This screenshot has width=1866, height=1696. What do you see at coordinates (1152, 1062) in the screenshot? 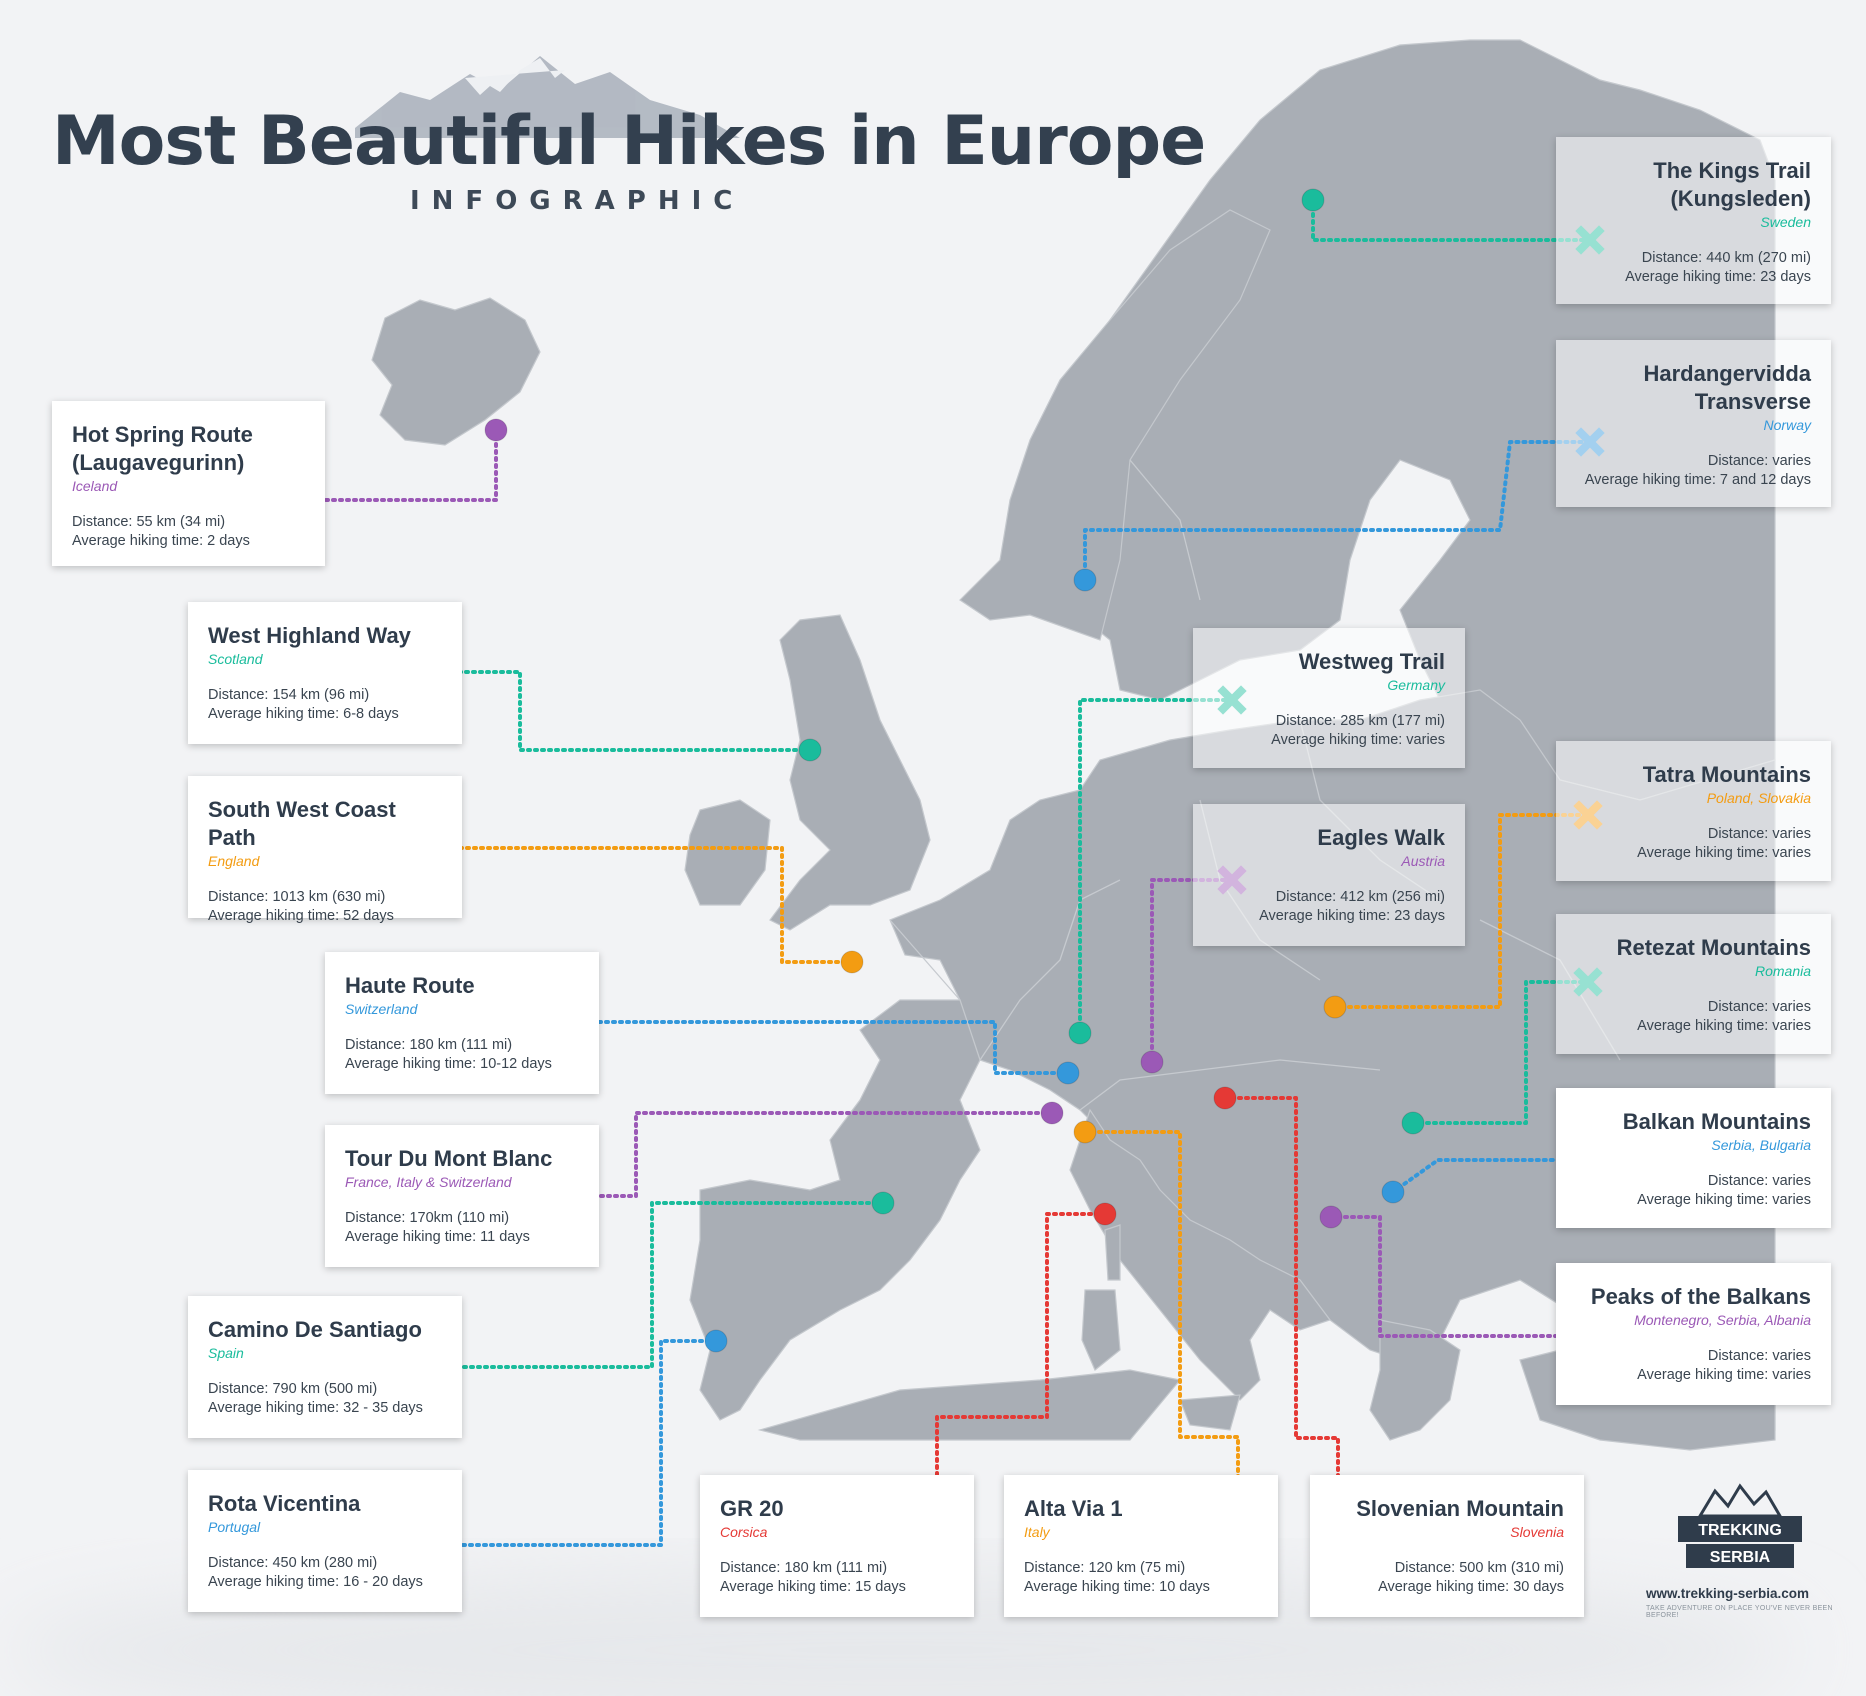
I see `location-dot-eagles-walk` at bounding box center [1152, 1062].